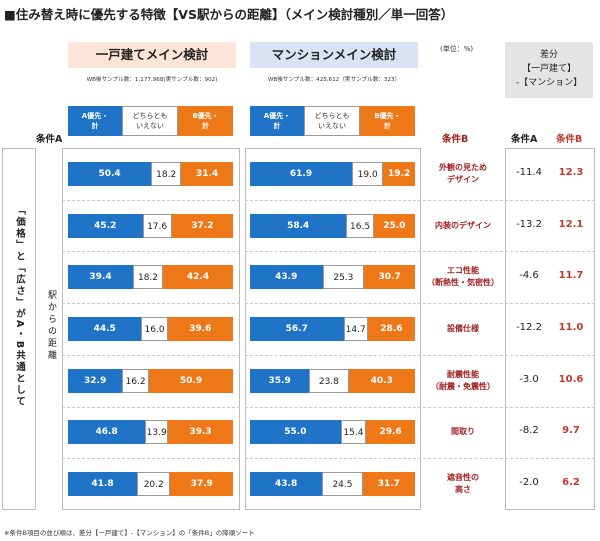 The image size is (600, 541). What do you see at coordinates (463, 271) in the screenshot?
I see `condition-b-label-line: エコ性能` at bounding box center [463, 271].